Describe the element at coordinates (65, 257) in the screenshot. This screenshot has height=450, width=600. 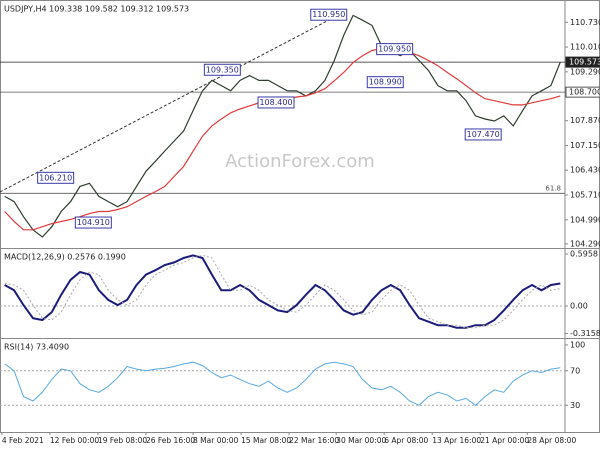
I see `panel-title: MACD(12,26,9) 0.2576 0.1990` at that location.